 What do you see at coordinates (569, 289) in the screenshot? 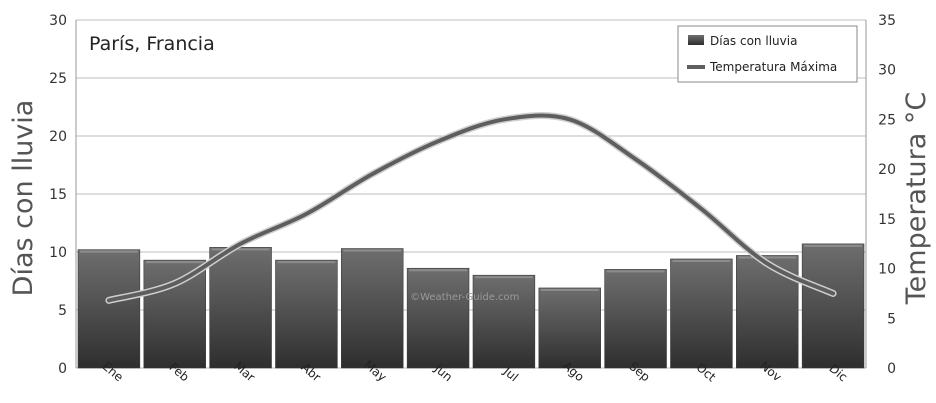
I see `bar-highlight-Ago` at bounding box center [569, 289].